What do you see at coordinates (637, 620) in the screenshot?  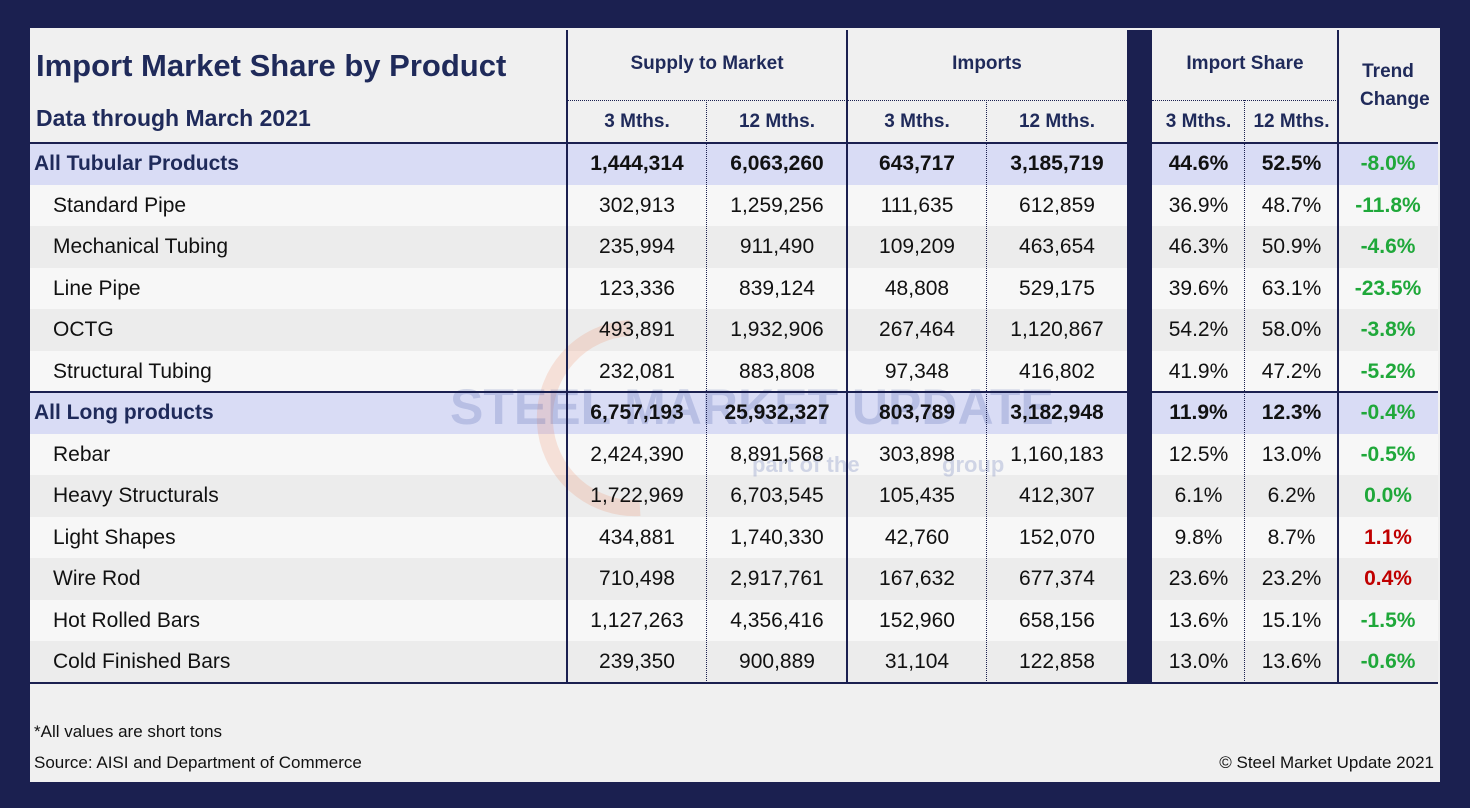 I see `cell: 1,127,263` at bounding box center [637, 620].